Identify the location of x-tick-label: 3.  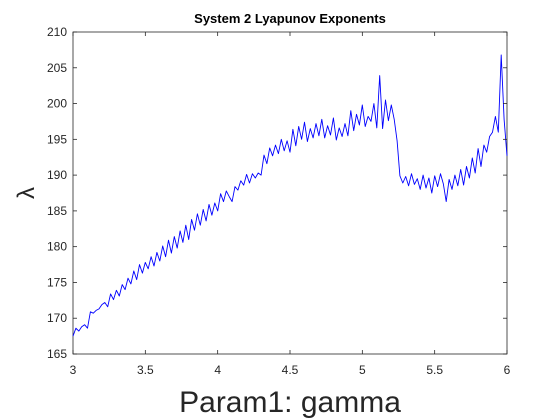
(73, 370).